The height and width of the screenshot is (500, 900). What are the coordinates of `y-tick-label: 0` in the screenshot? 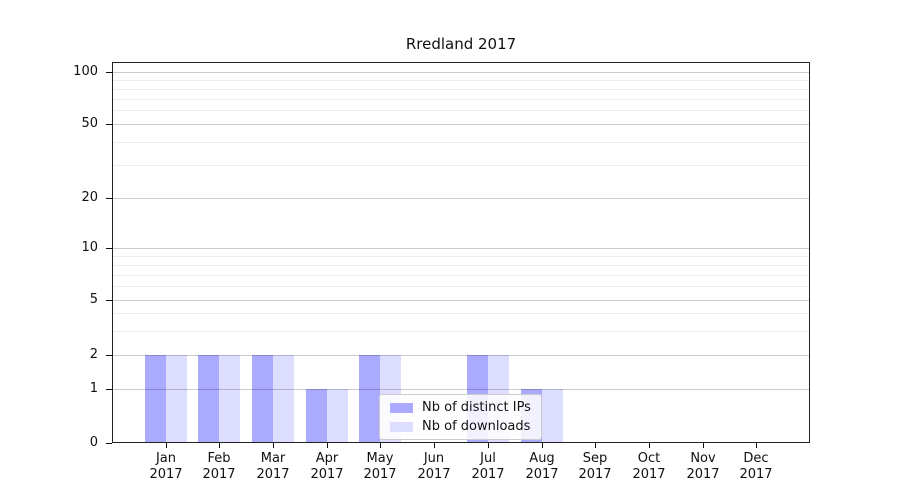 It's located at (93, 442).